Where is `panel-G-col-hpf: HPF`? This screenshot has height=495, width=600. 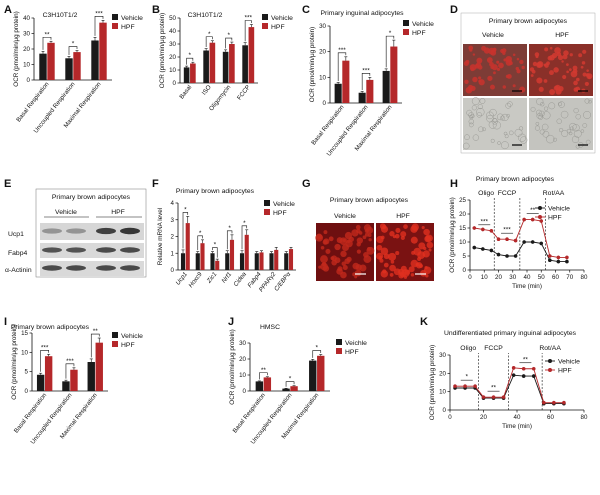 panel-G-col-hpf: HPF is located at coordinates (403, 216).